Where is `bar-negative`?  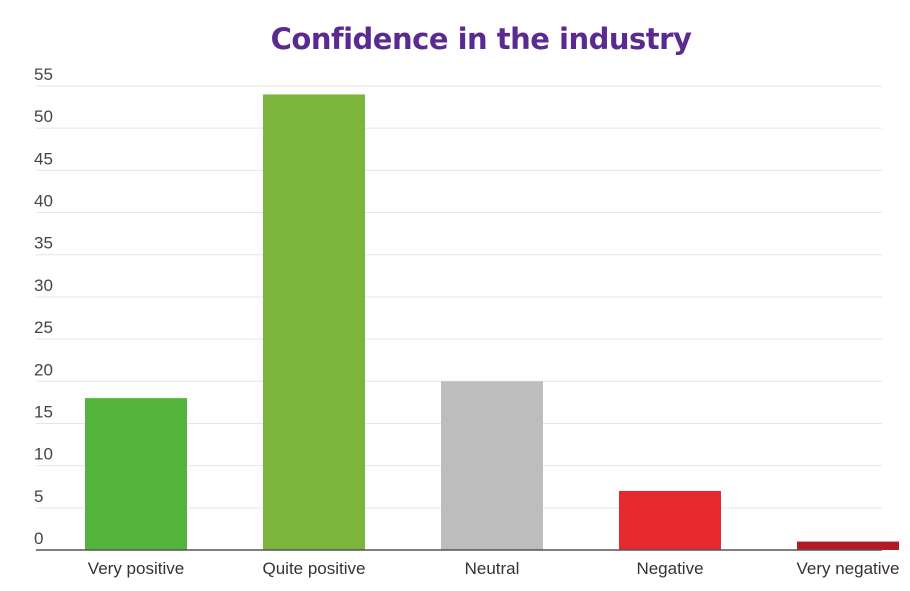
bar-negative is located at coordinates (670, 520).